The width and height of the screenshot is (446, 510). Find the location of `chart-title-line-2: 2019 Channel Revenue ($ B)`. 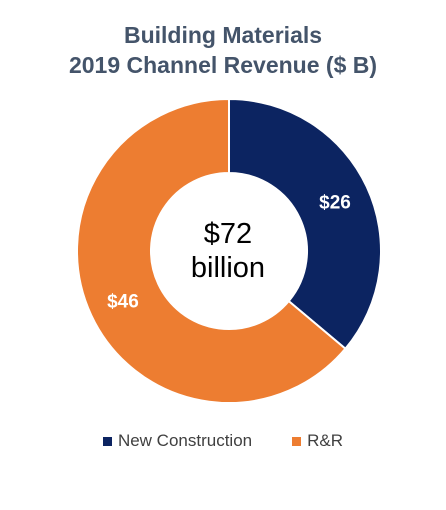

chart-title-line-2: 2019 Channel Revenue ($ B) is located at coordinates (223, 65).